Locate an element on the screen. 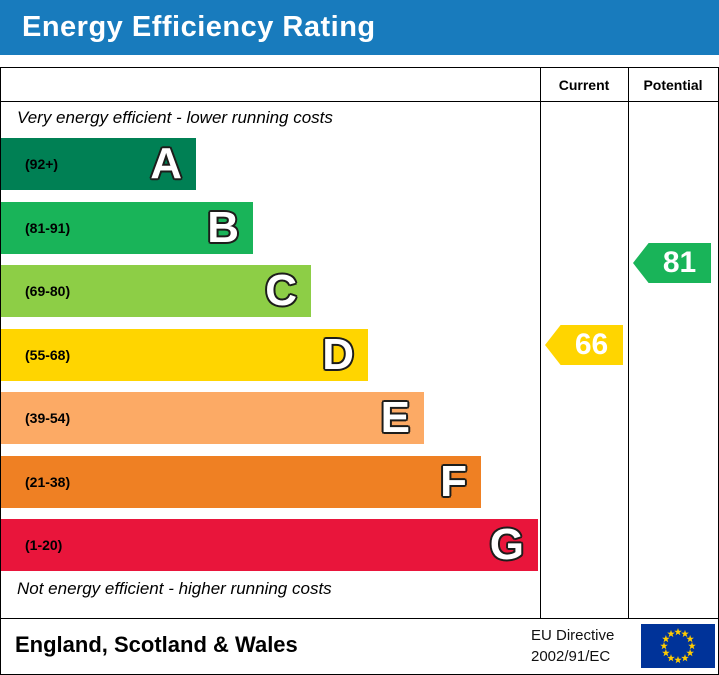 The image size is (719, 675). band-a: (92+) A is located at coordinates (98, 164).